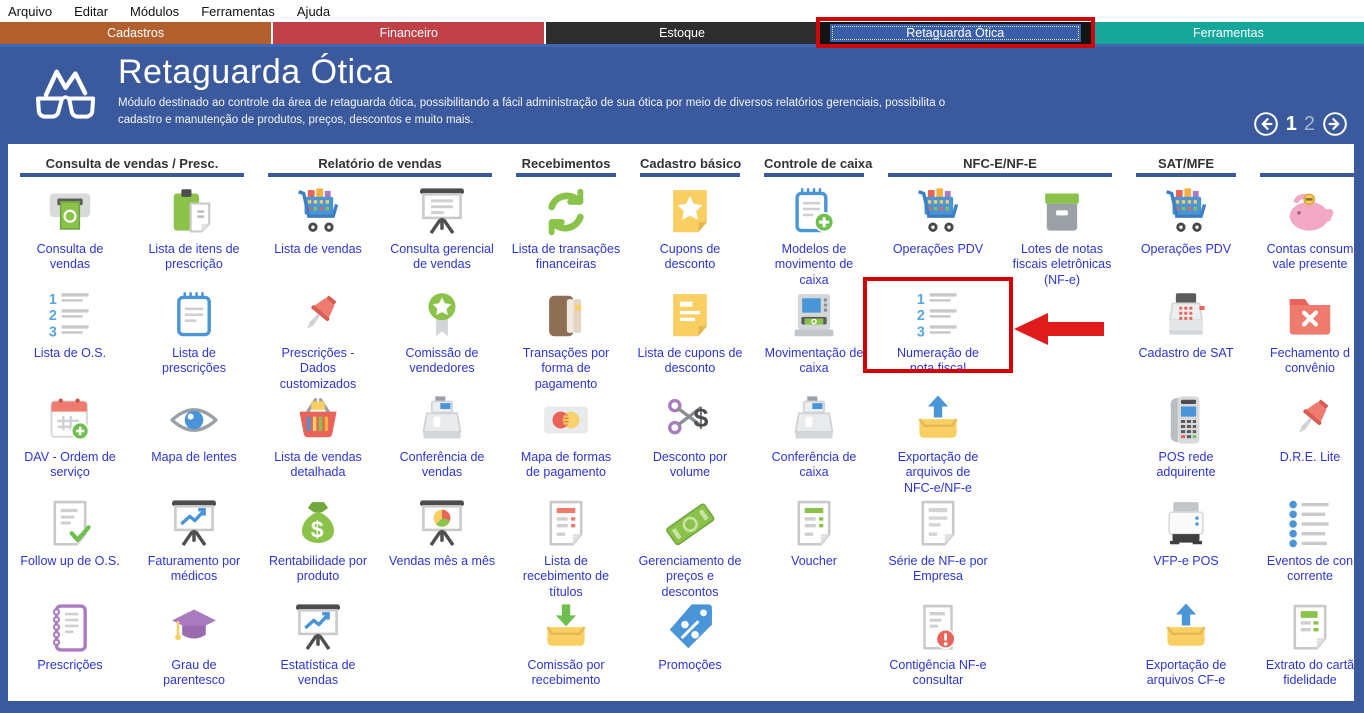 This screenshot has width=1364, height=713. Describe the element at coordinates (814, 316) in the screenshot. I see `cash-machine-icon` at that location.